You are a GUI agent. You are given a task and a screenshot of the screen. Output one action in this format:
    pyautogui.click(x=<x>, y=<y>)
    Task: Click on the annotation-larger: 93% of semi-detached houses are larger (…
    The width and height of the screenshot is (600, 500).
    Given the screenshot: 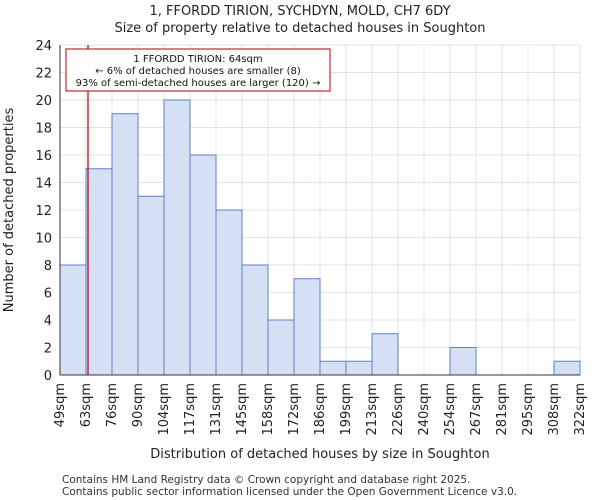 What is the action you would take?
    pyautogui.click(x=198, y=83)
    